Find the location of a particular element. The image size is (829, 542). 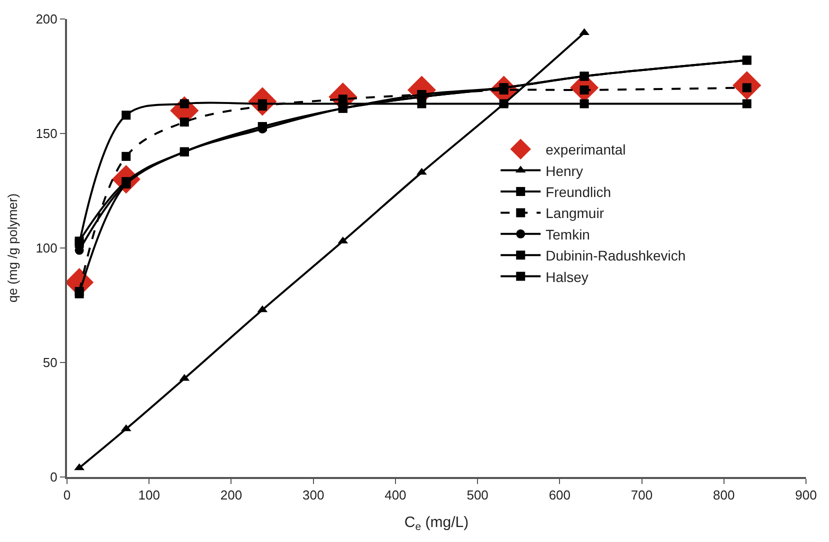

x-tick-label: 600 is located at coordinates (559, 495).